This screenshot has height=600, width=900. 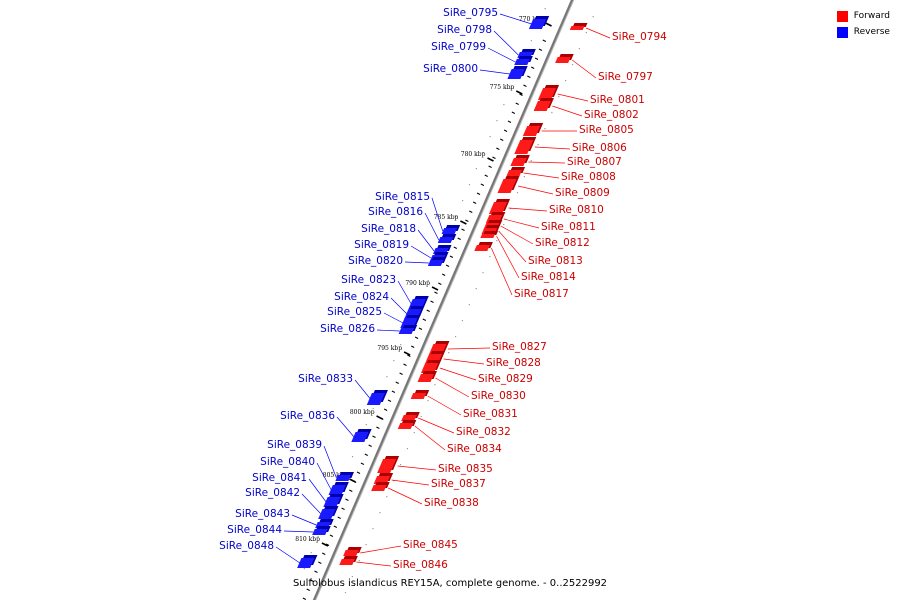 I want to click on forward-gene-label: SiRe_0814, so click(x=548, y=277).